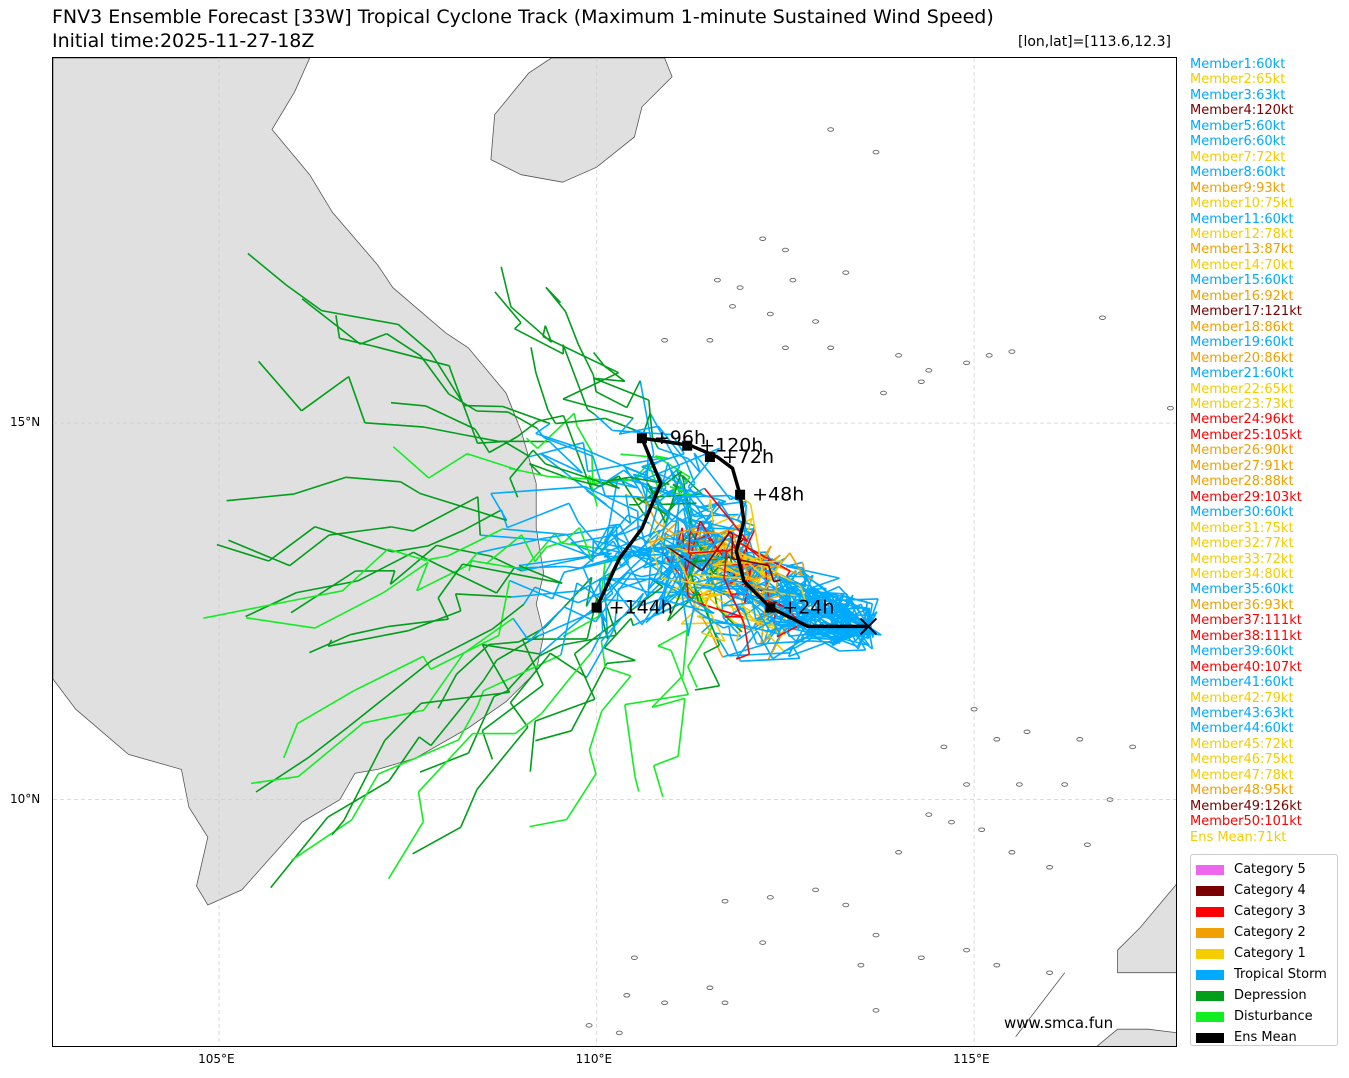  Describe the element at coordinates (1242, 404) in the screenshot. I see `member-intensity-item: Member23:73kt` at that location.